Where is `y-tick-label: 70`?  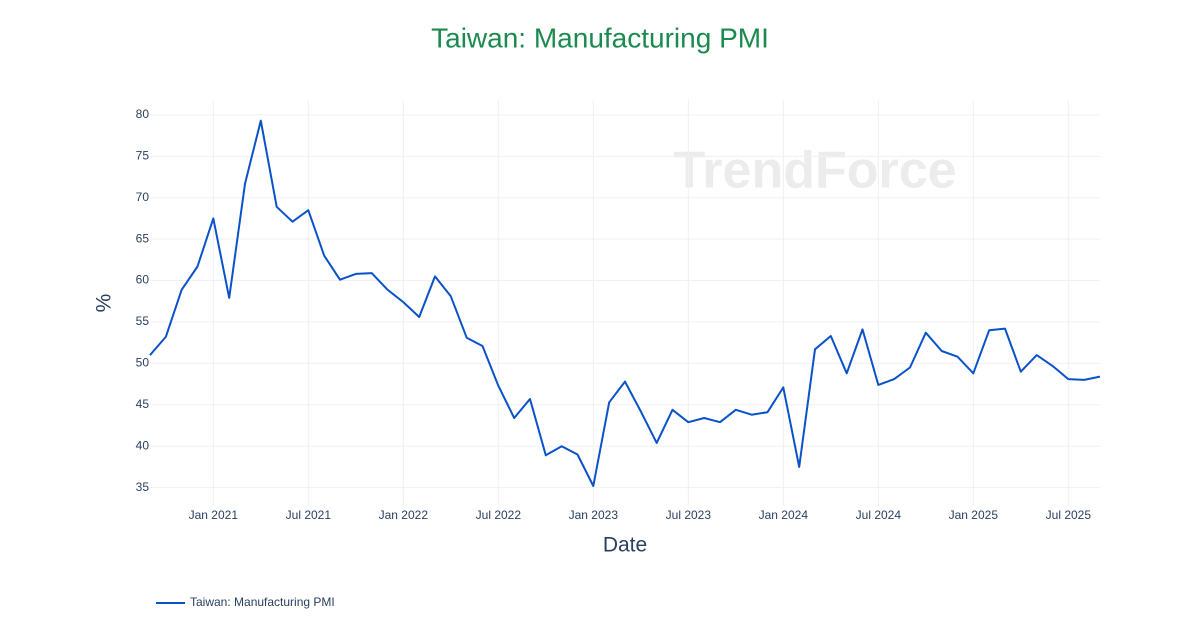
y-tick-label: 70 is located at coordinates (143, 197).